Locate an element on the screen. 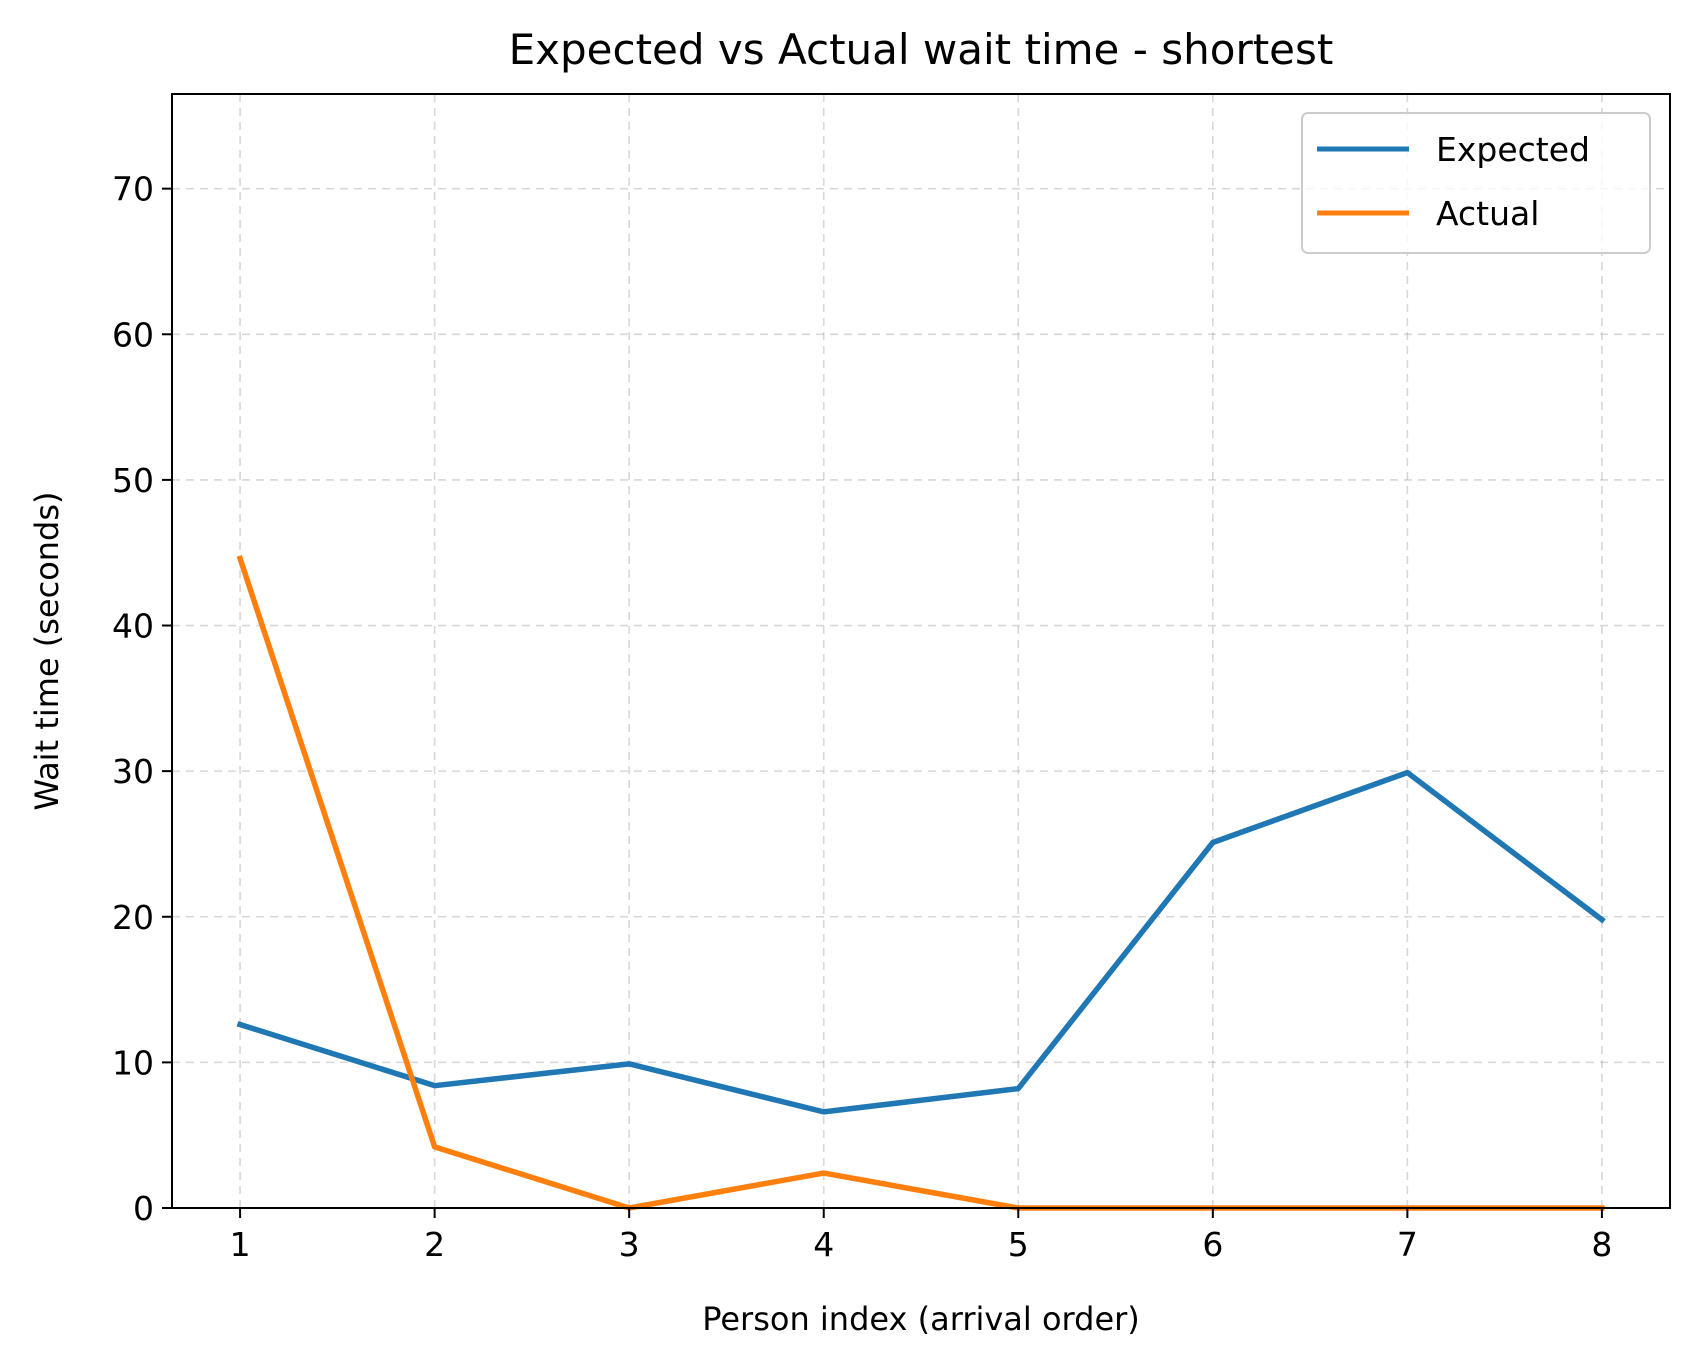  x-tick-label: 8 is located at coordinates (1601, 1244).